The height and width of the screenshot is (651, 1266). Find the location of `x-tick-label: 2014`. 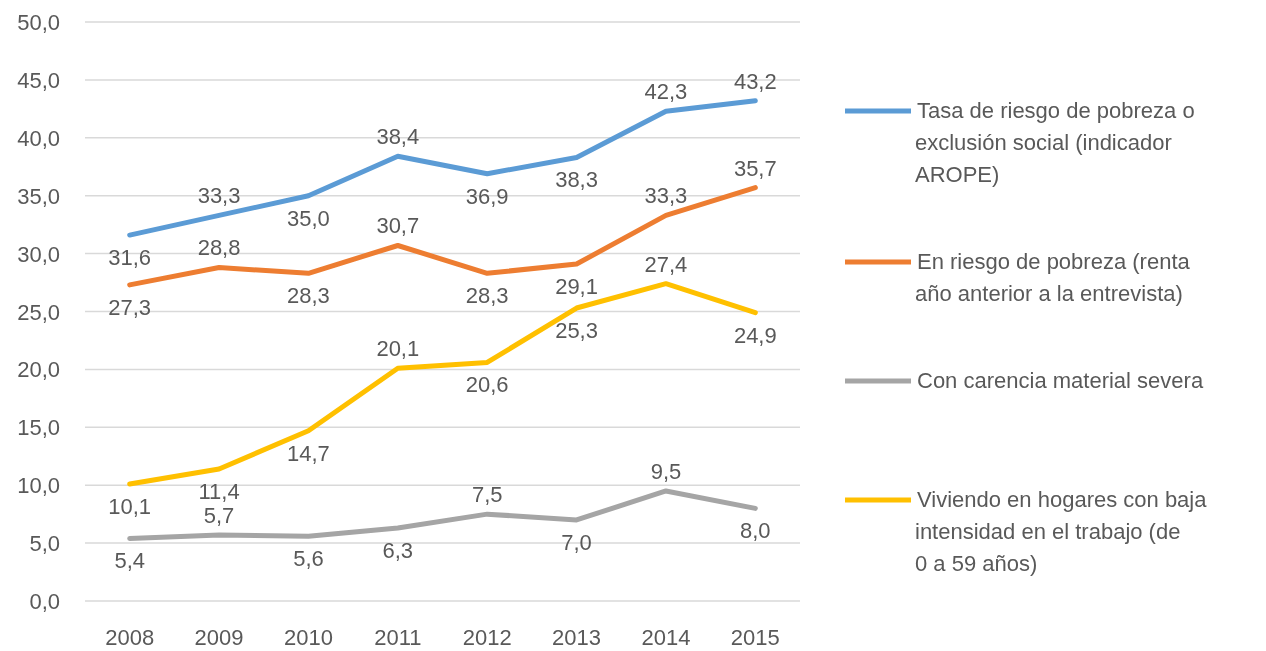

x-tick-label: 2014 is located at coordinates (666, 637).